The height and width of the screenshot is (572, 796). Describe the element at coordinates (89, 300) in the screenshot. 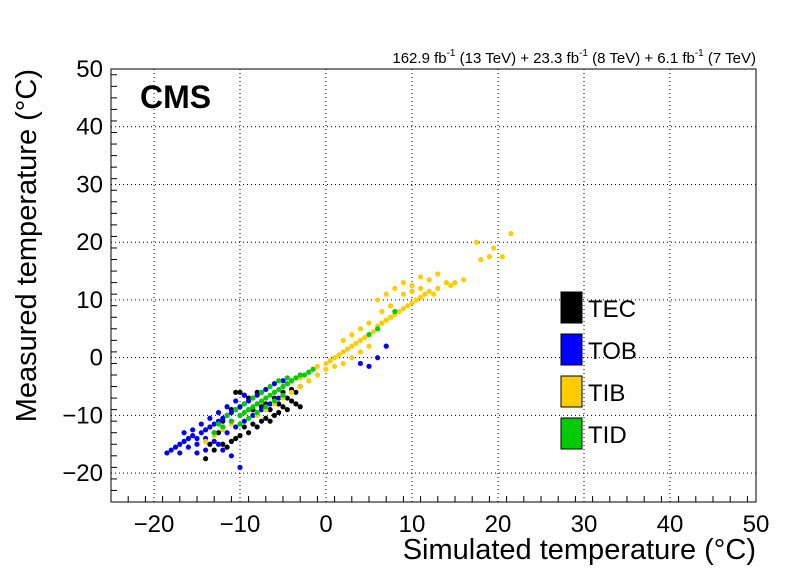

I see `y-tick-label: 10` at that location.